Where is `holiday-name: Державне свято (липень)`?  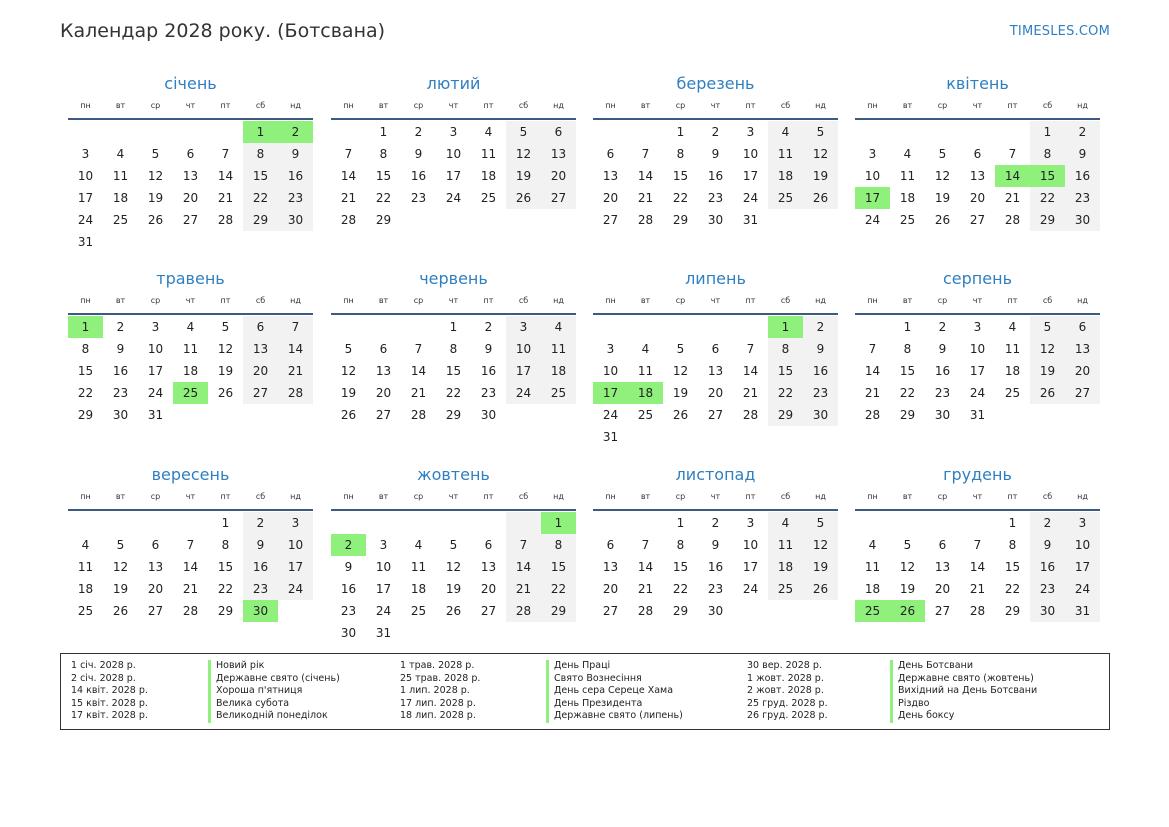 holiday-name: Державне свято (липень) is located at coordinates (614, 716).